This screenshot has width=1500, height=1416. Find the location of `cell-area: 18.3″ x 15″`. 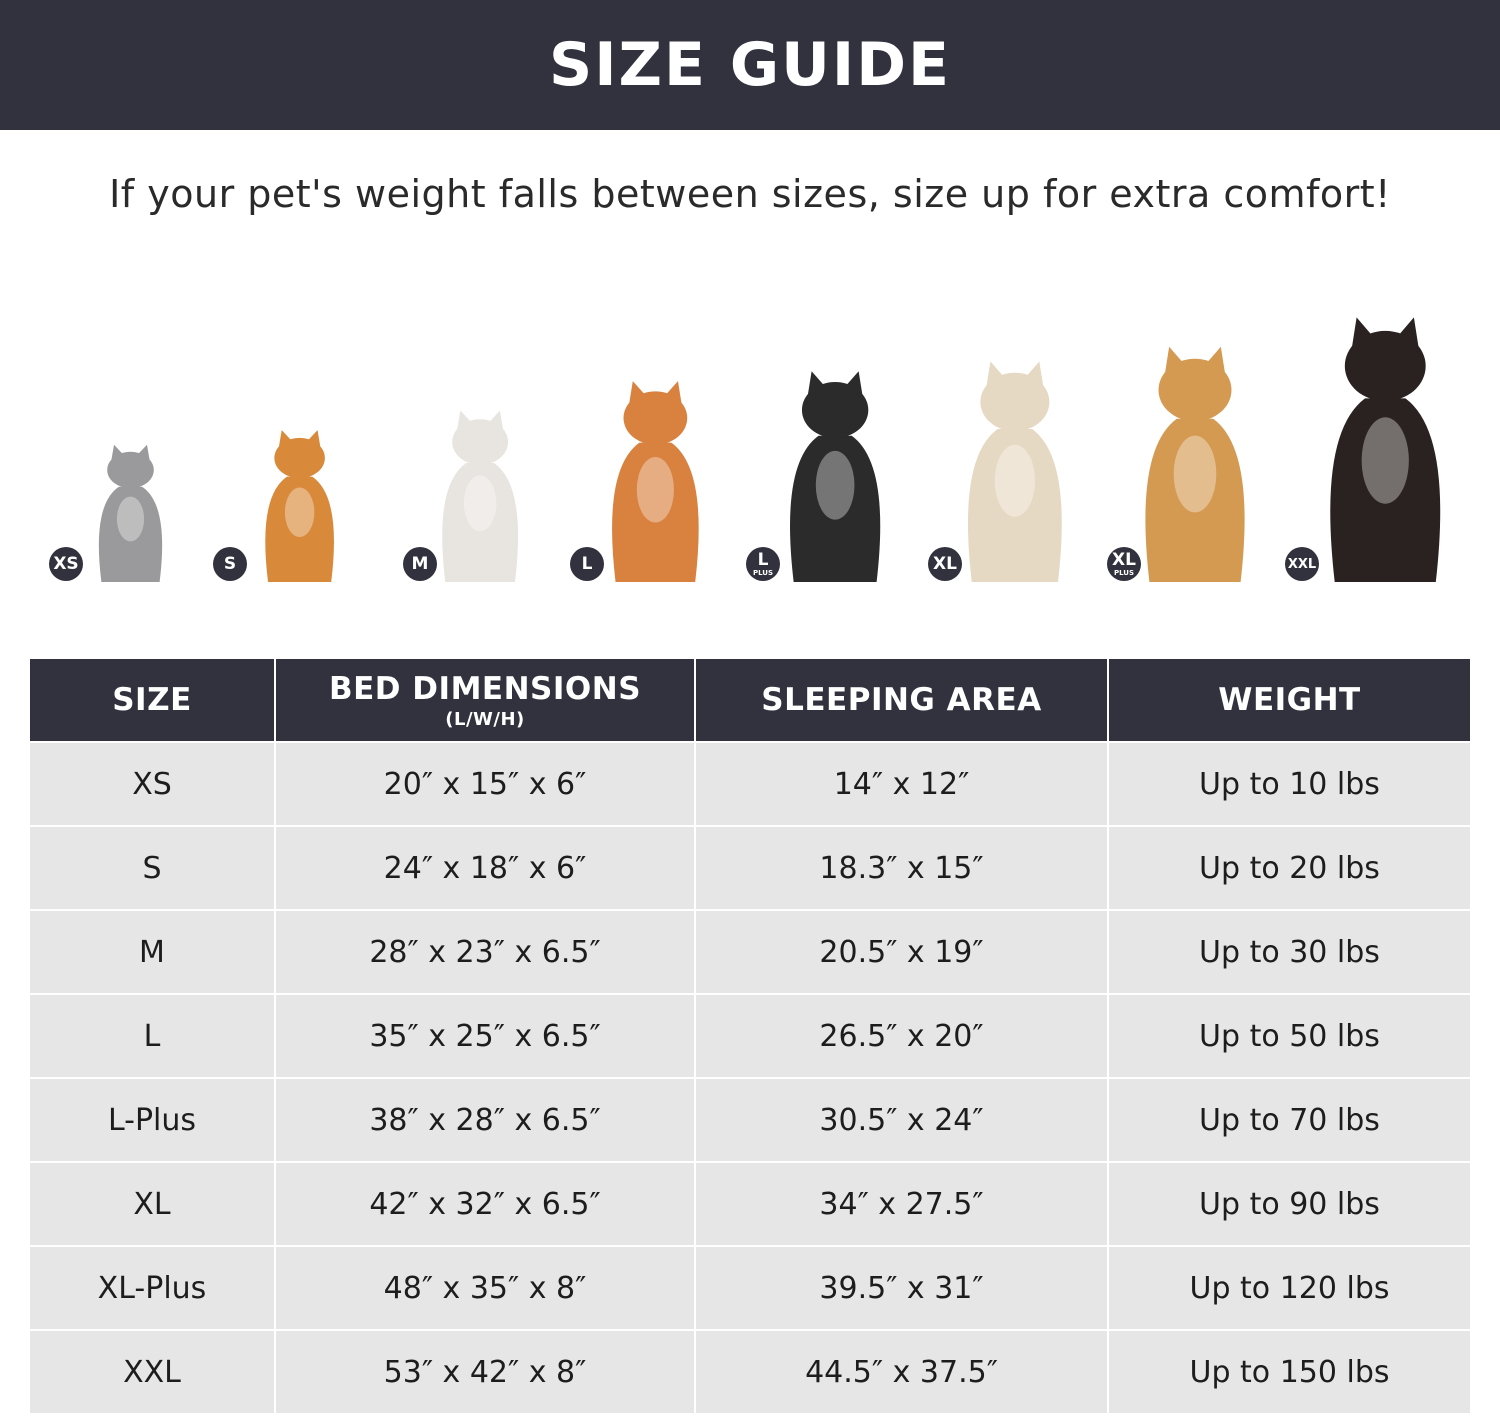

cell-area: 18.3″ x 15″ is located at coordinates (902, 867).